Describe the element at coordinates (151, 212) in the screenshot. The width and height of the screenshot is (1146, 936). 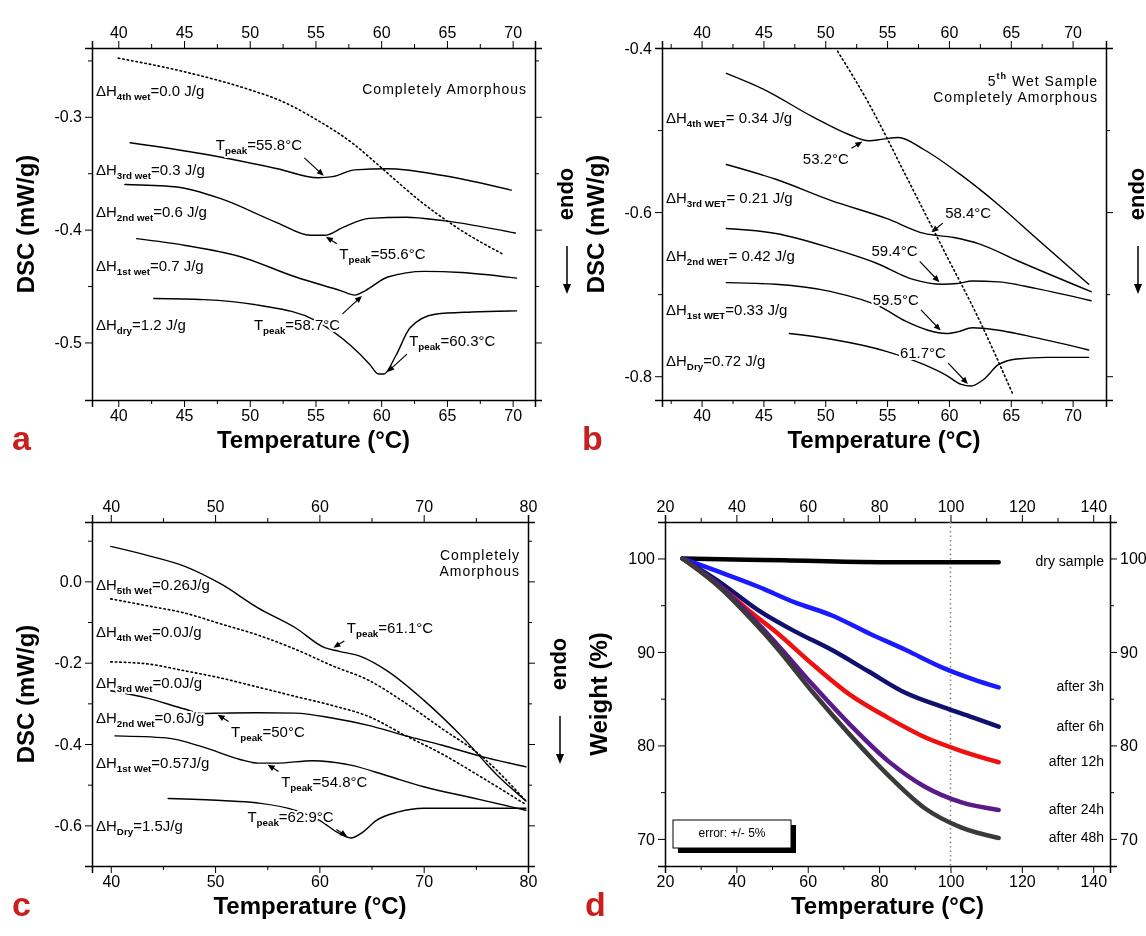
I see `series-label: ΔH$_{2nd wet}$=0.6 J/g` at that location.